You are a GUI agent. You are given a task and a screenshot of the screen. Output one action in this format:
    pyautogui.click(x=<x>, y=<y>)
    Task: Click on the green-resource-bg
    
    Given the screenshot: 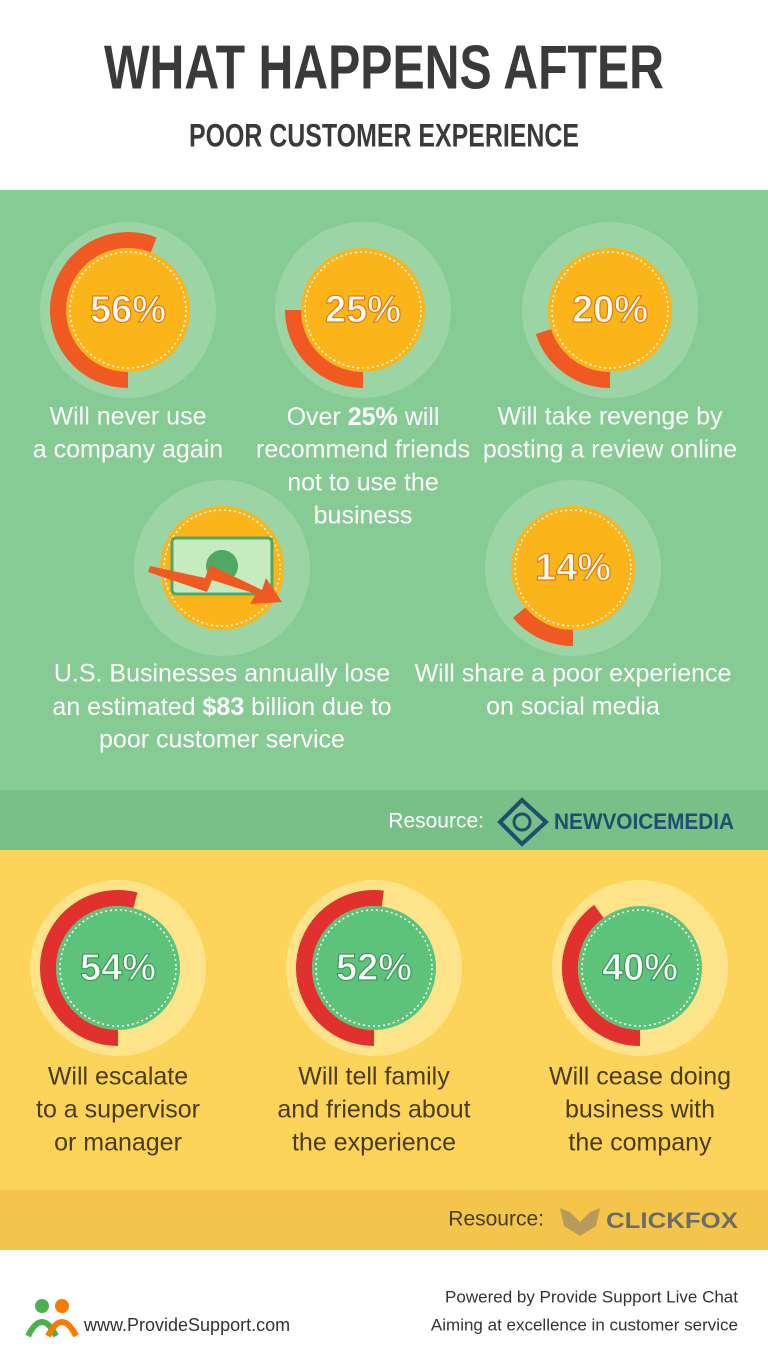 What is the action you would take?
    pyautogui.click(x=384, y=820)
    